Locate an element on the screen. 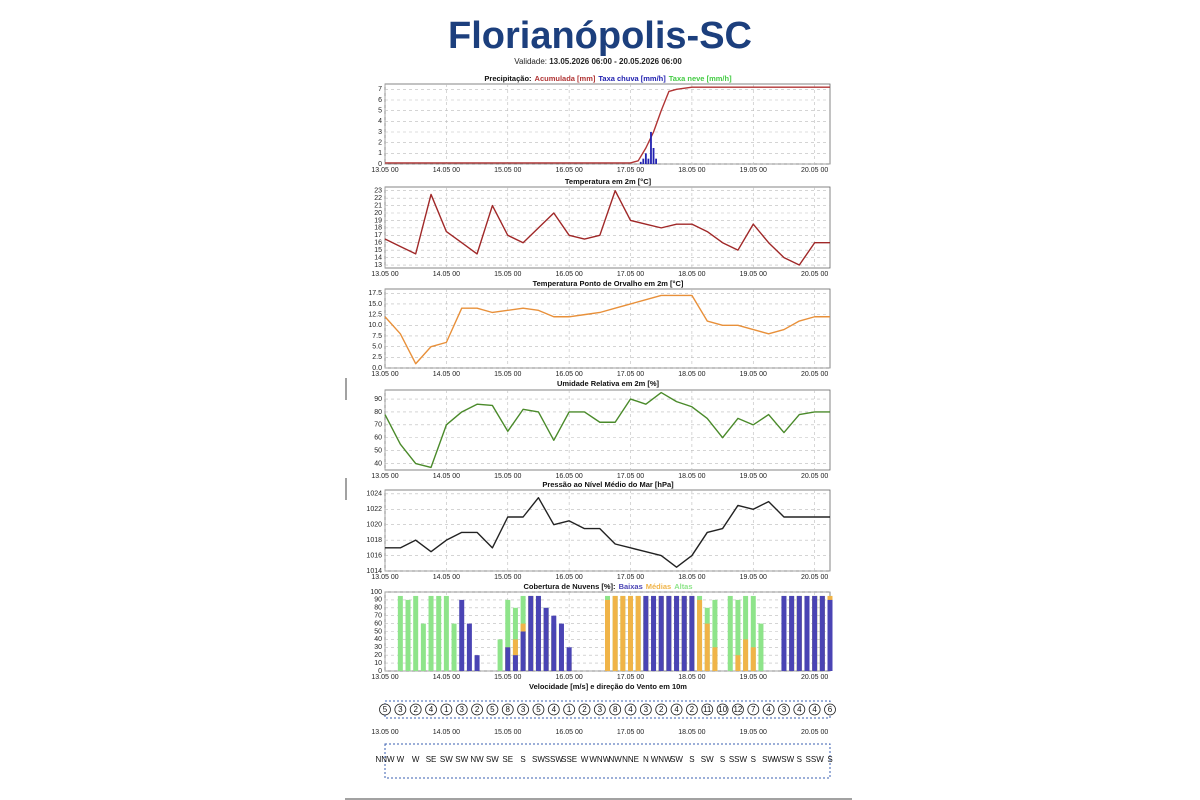  y-tick-label: 7 is located at coordinates (380, 89).